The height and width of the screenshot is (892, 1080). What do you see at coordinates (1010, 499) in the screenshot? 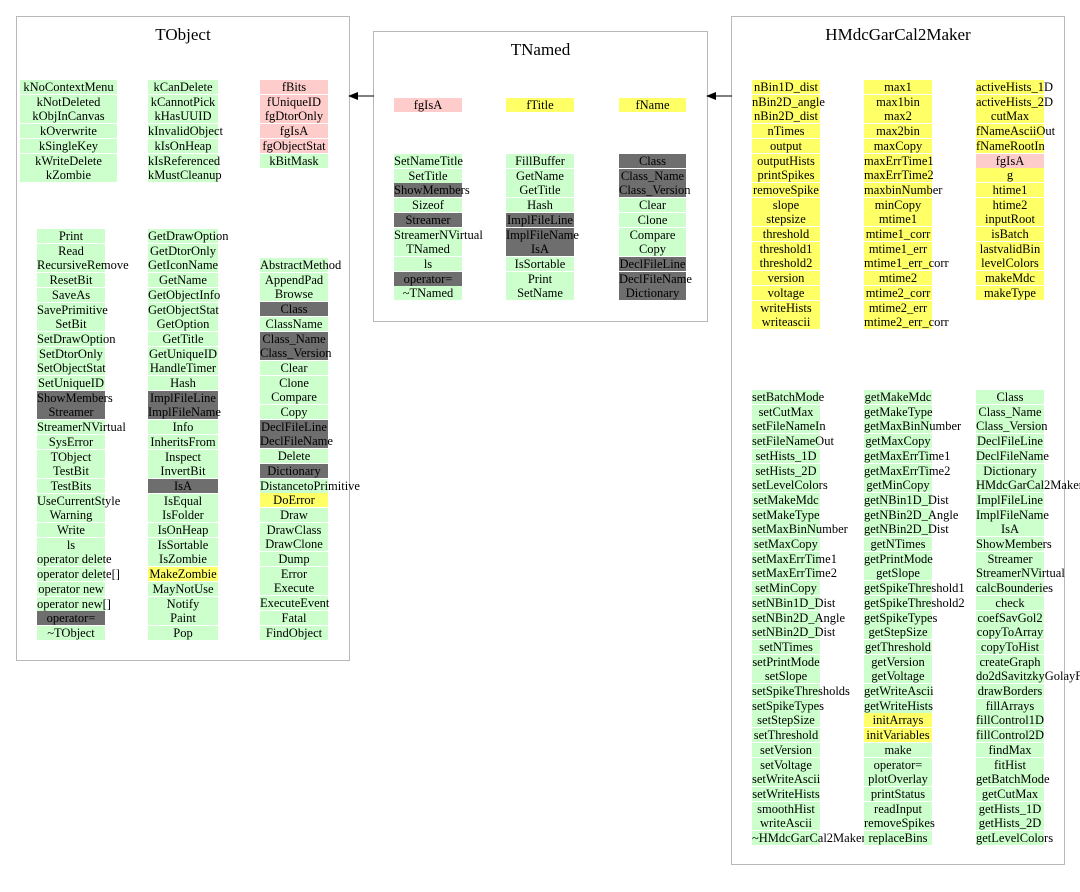
I see `member-implfileline: ImplFileLine` at bounding box center [1010, 499].